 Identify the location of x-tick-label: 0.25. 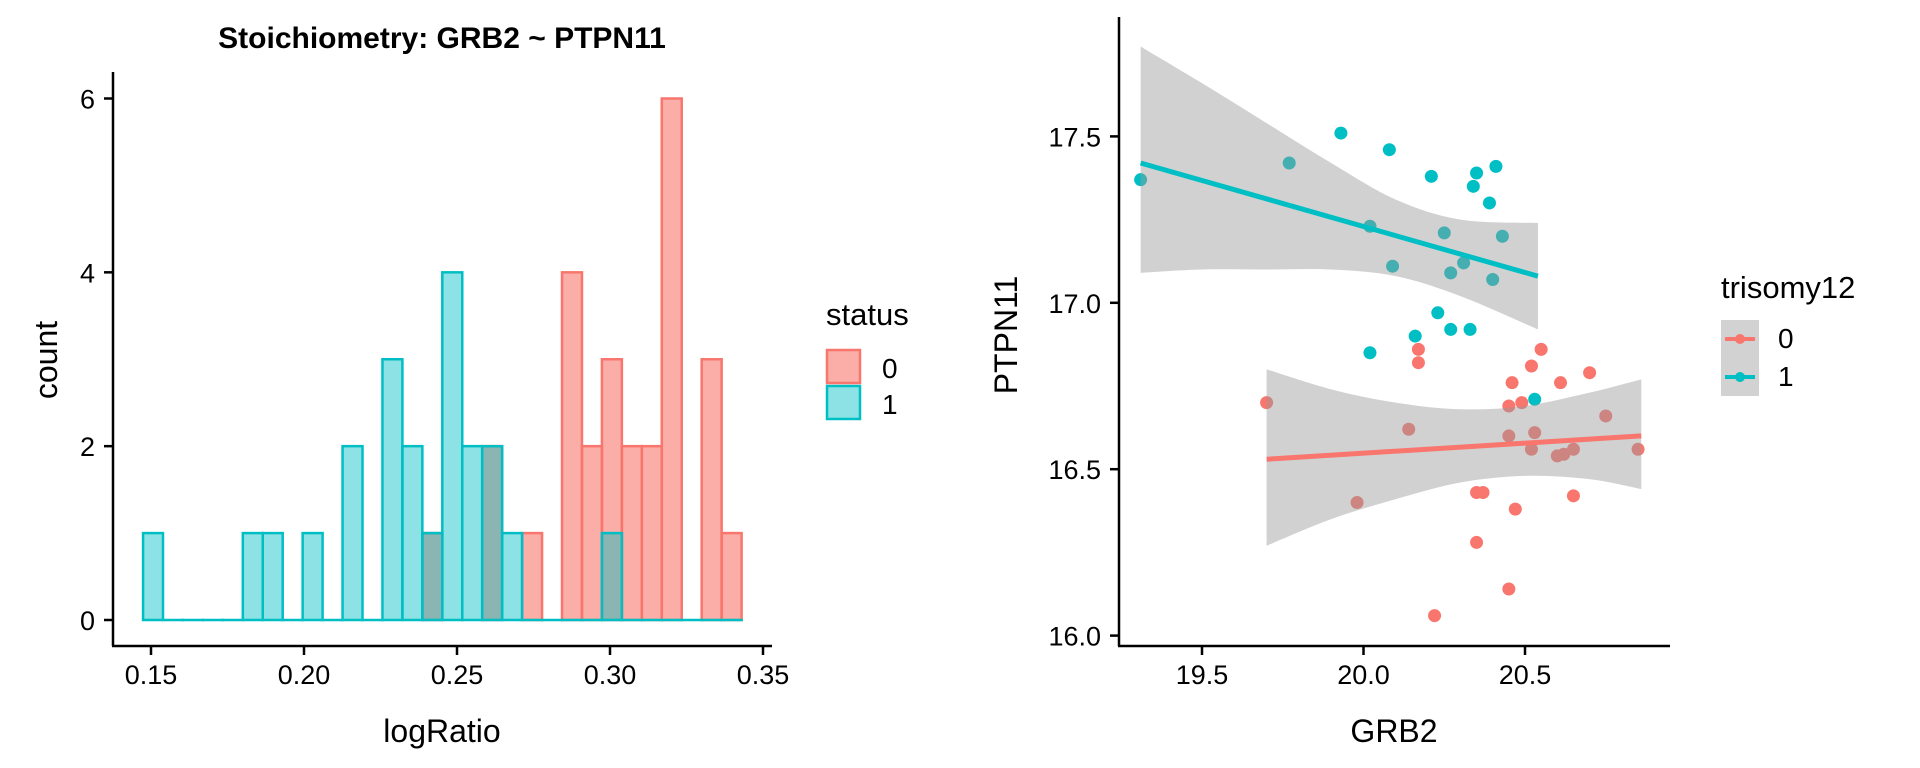
(457, 675).